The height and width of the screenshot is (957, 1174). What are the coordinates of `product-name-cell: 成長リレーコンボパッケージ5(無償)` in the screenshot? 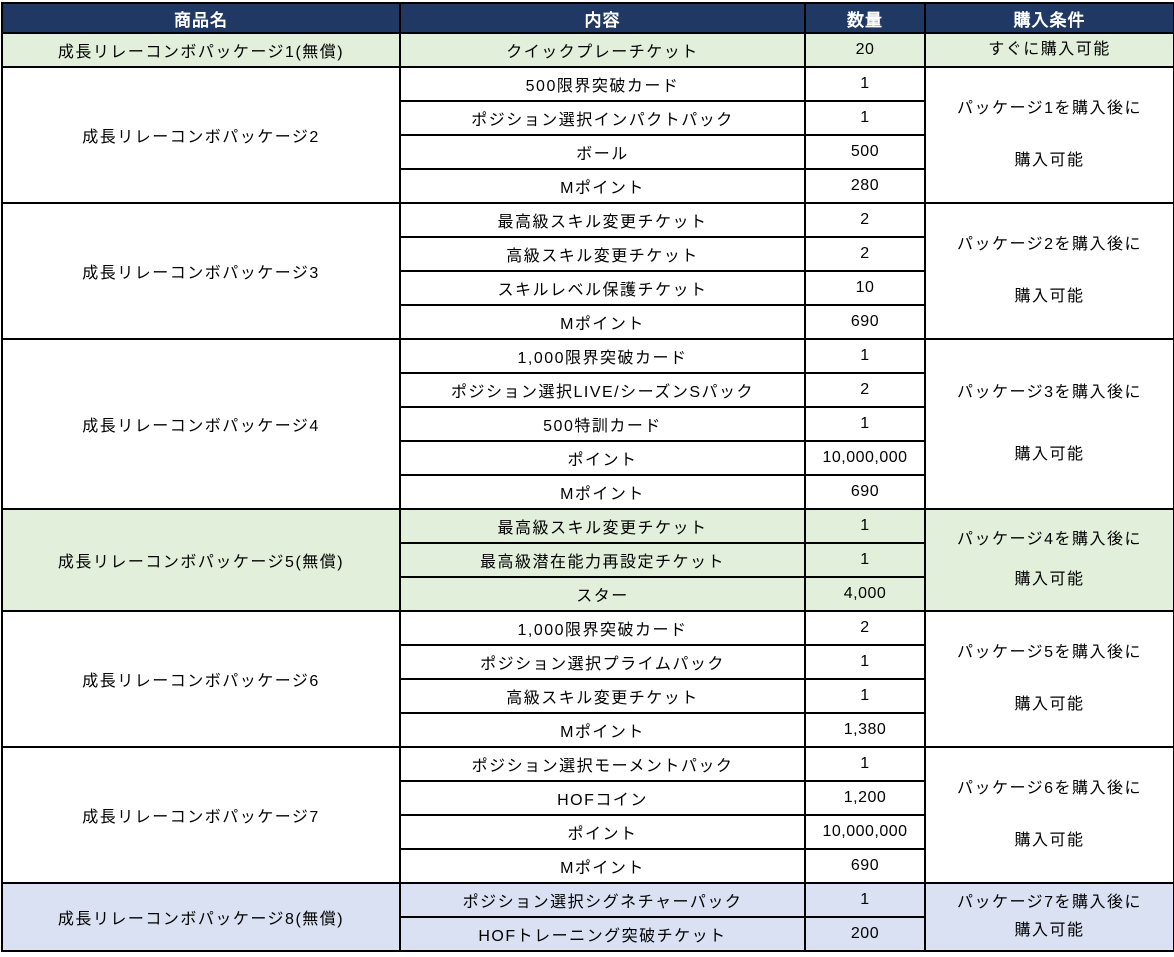 It's located at (201, 560).